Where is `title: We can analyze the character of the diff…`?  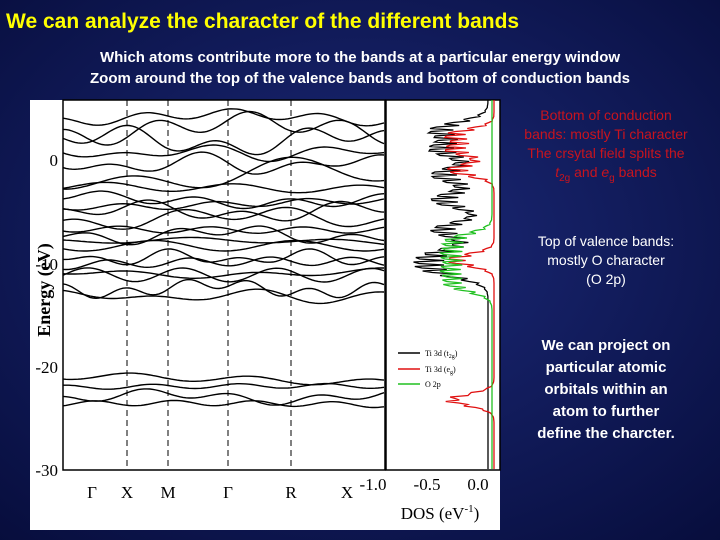
title: We can analyze the character of the diff… is located at coordinates (262, 21).